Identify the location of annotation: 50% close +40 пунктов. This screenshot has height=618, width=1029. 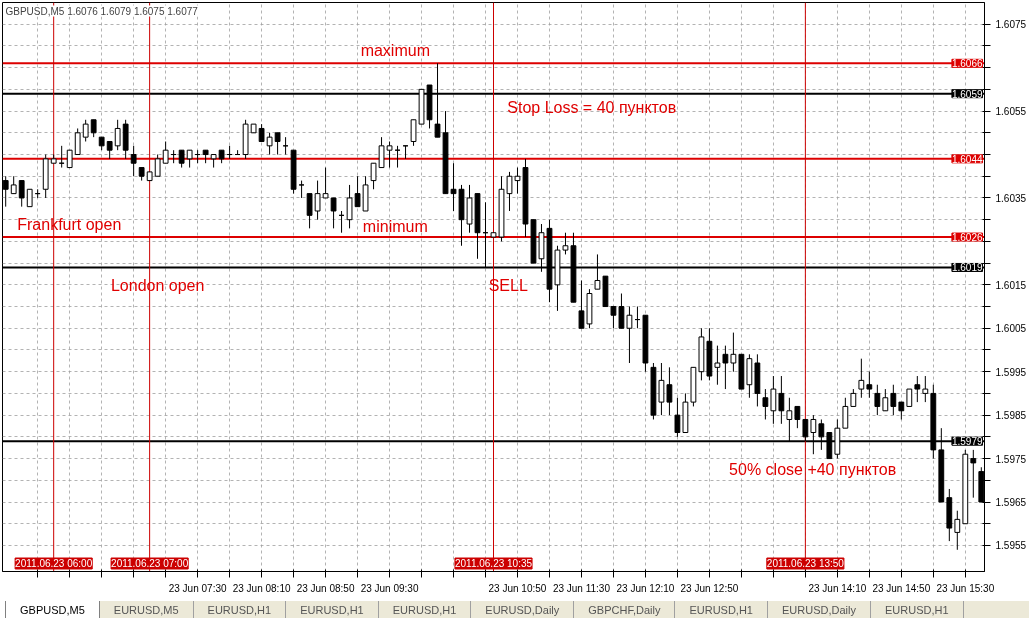
(813, 469).